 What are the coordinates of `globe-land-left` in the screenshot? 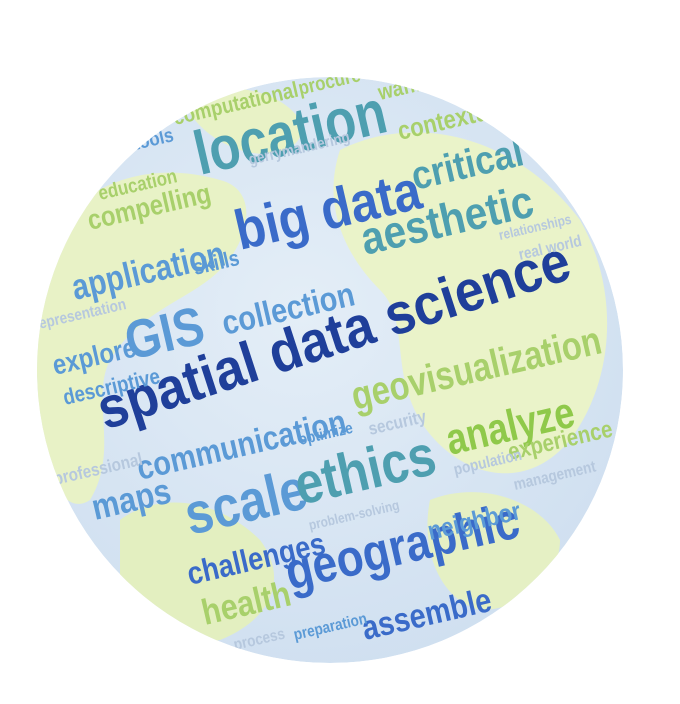 It's located at (142, 338).